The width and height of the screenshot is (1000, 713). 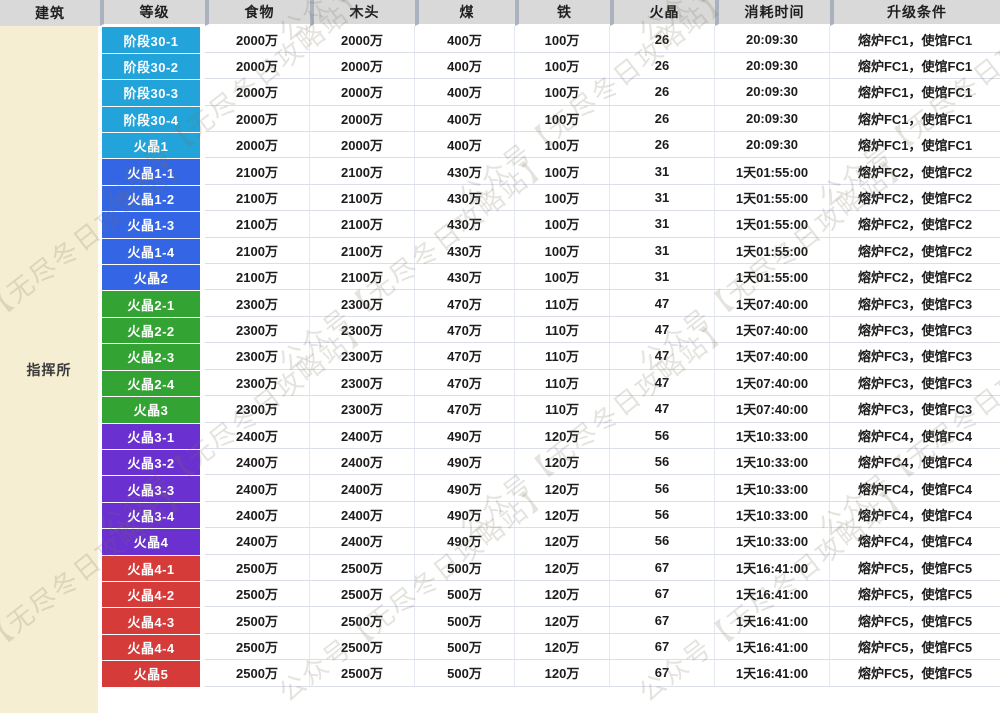 What do you see at coordinates (151, 621) in the screenshot?
I see `level-chip: 火晶4-3` at bounding box center [151, 621].